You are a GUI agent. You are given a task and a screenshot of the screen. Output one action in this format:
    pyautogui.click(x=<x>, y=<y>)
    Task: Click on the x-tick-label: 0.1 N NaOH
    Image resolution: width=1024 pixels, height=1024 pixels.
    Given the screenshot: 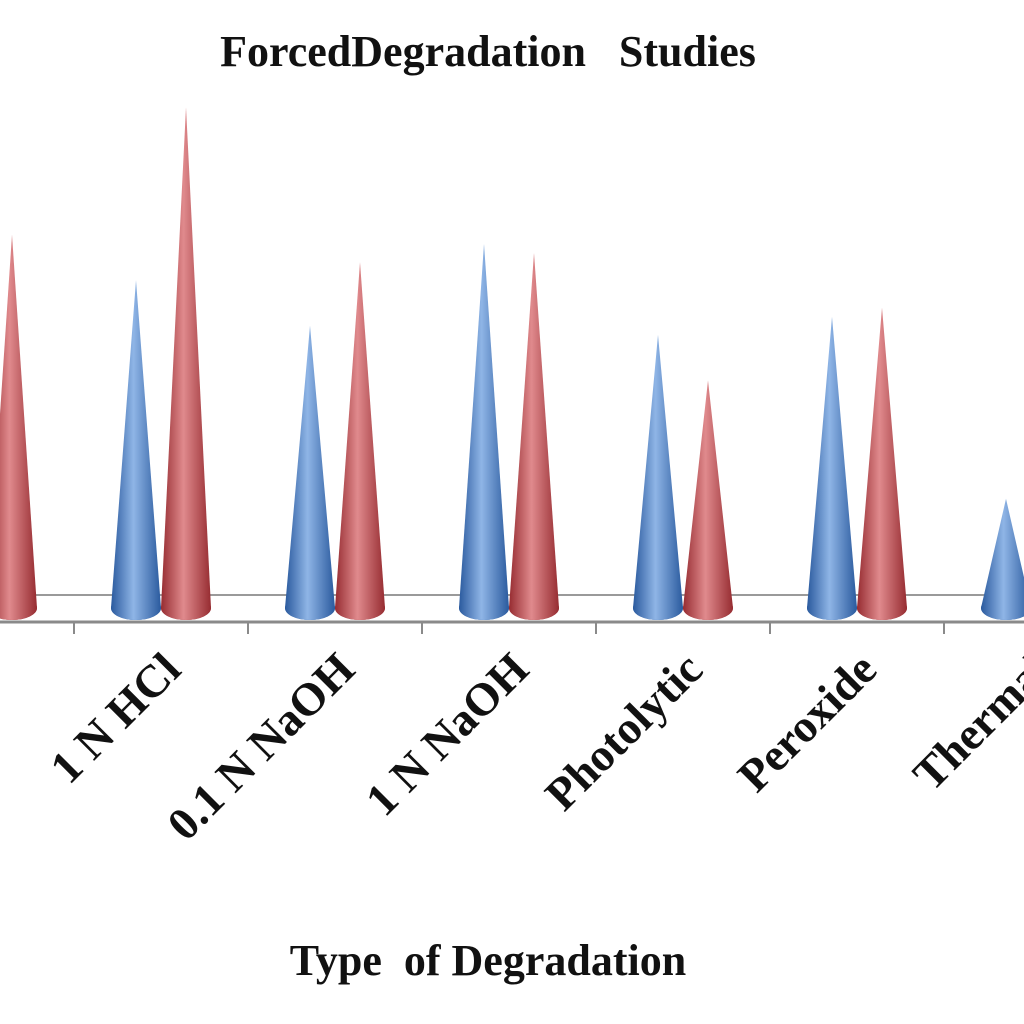 What is the action you would take?
    pyautogui.click(x=260, y=746)
    